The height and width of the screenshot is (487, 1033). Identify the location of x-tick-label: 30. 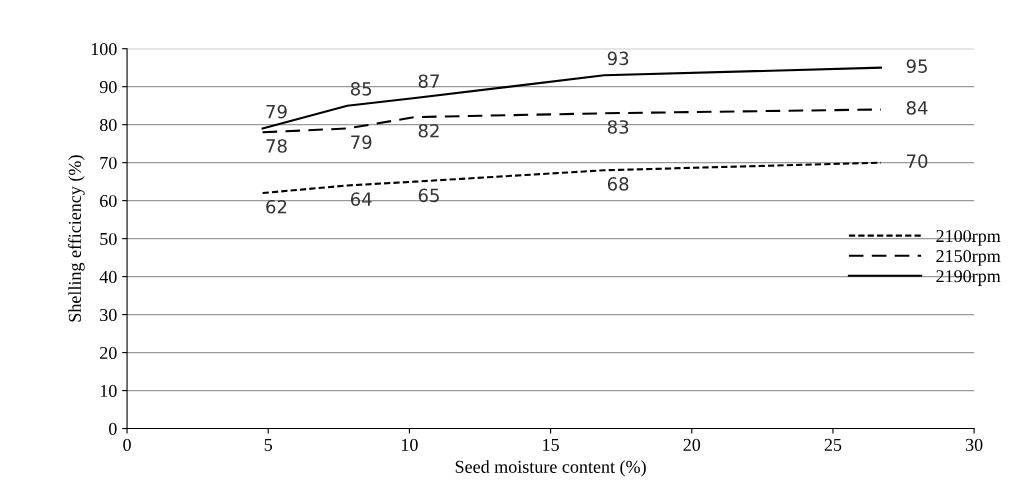
(974, 444).